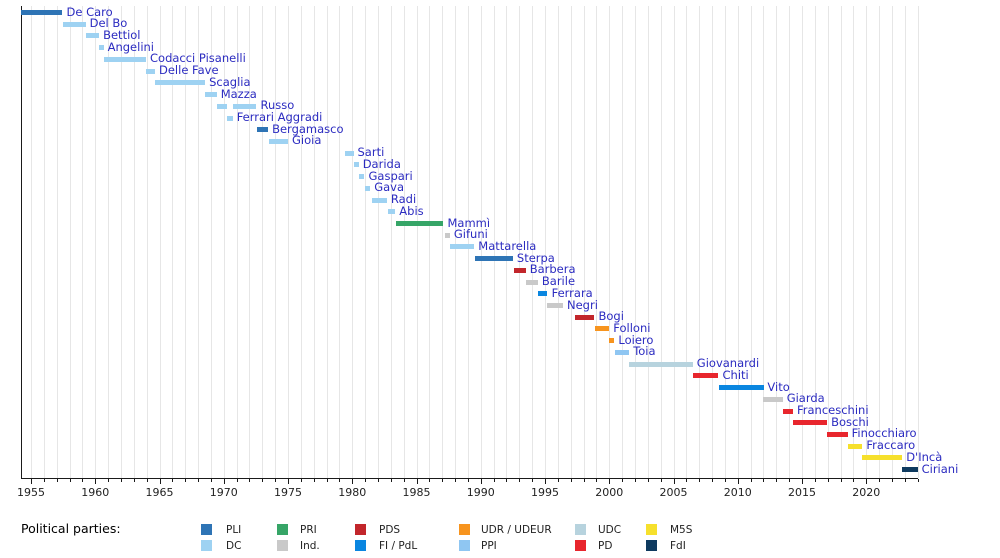  I want to click on minister-label: Bettiol, so click(122, 34).